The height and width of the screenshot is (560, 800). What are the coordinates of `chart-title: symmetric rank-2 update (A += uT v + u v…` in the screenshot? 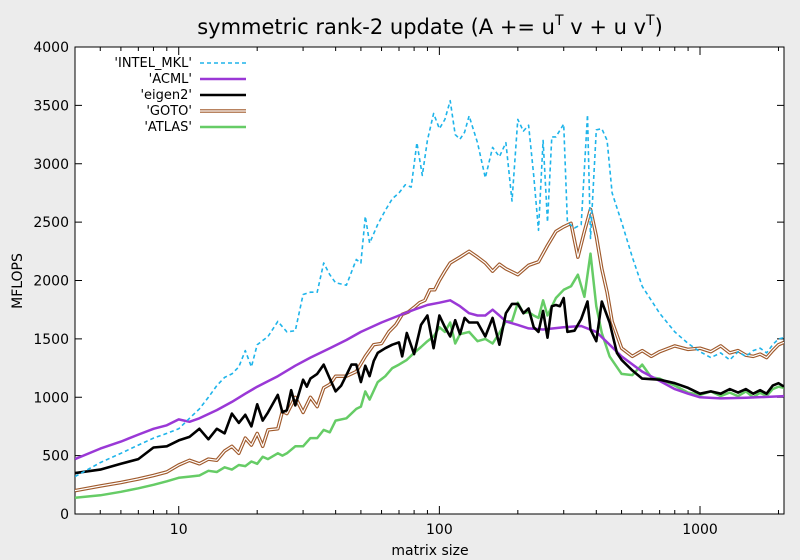 It's located at (430, 26).